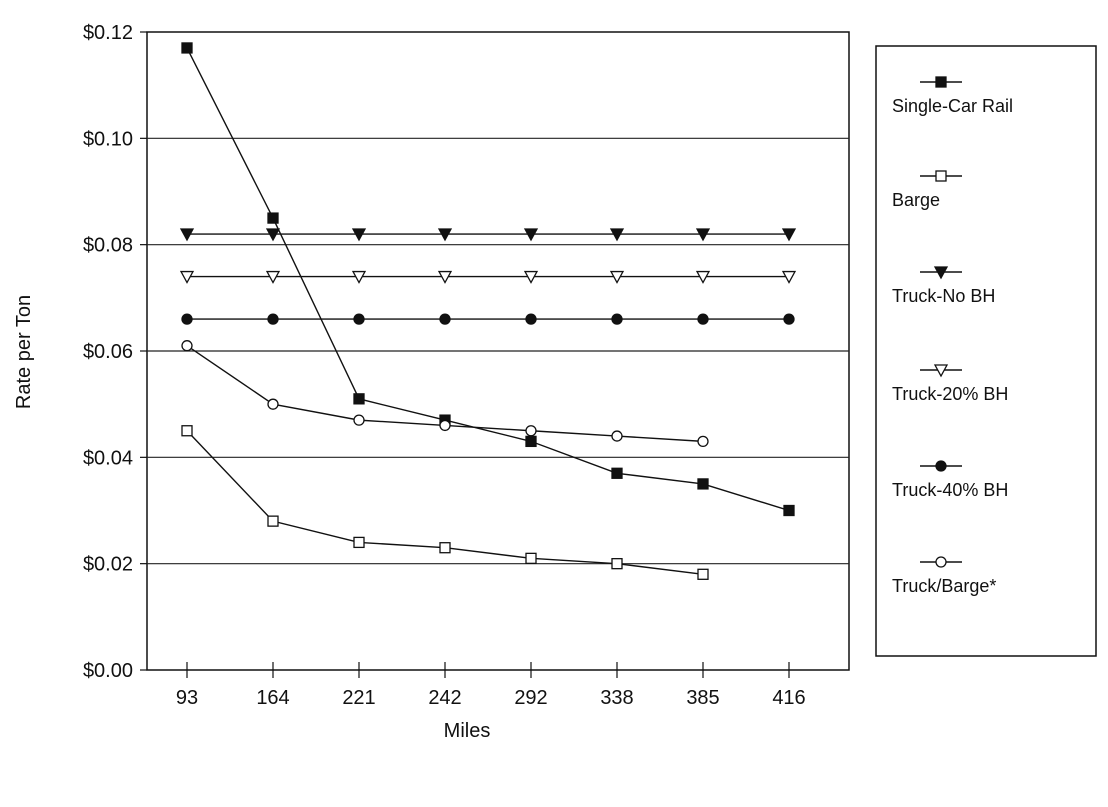 This screenshot has height=807, width=1108. I want to click on legend-label: Single-Car Rail, so click(952, 106).